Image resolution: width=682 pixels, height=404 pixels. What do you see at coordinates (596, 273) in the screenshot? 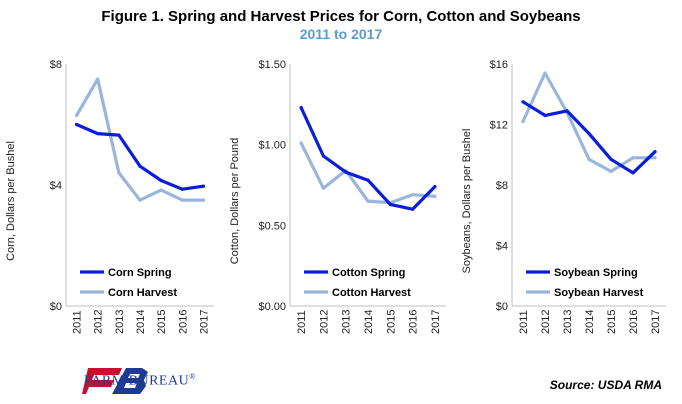
I see `legend-label-spring: Soybean Spring` at bounding box center [596, 273].